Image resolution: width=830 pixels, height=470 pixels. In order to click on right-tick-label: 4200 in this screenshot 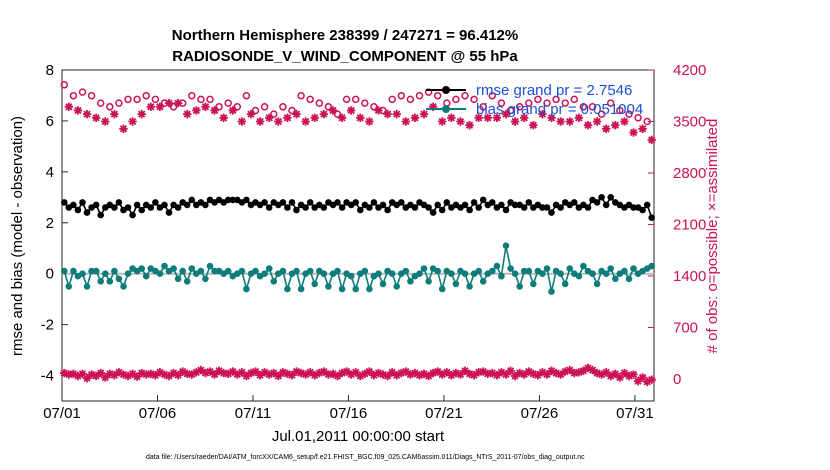, I will do `click(689, 70)`.